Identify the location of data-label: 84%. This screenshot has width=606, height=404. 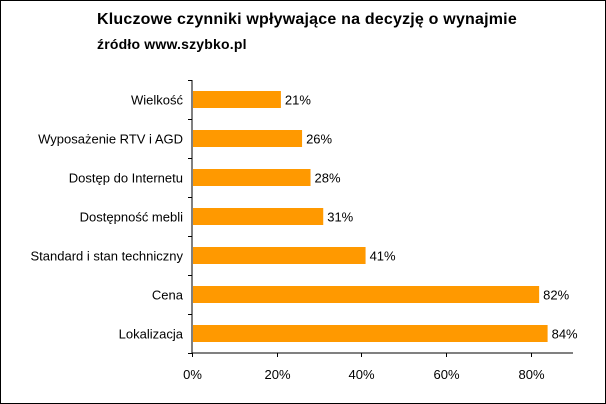
(565, 334).